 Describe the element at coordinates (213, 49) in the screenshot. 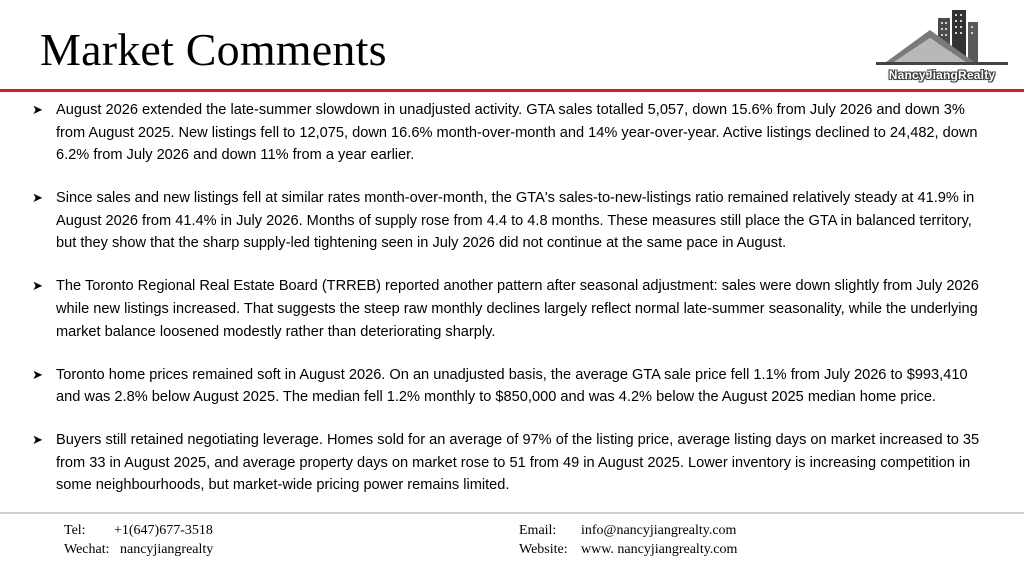

I see `page-title: Market Comments` at that location.